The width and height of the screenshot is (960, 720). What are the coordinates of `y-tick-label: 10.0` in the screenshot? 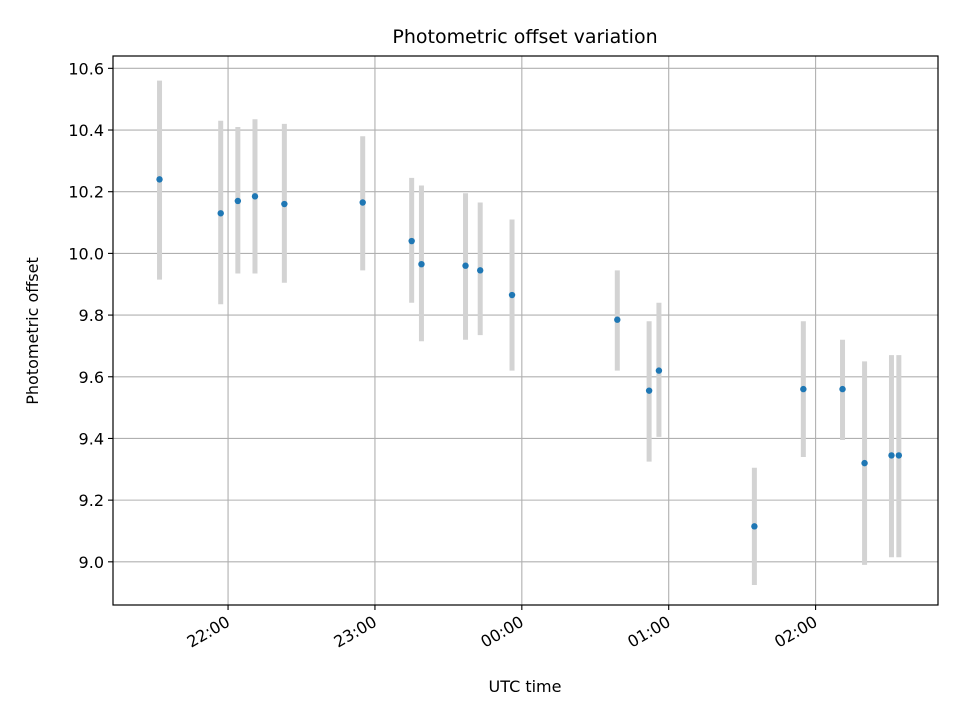 It's located at (86, 253).